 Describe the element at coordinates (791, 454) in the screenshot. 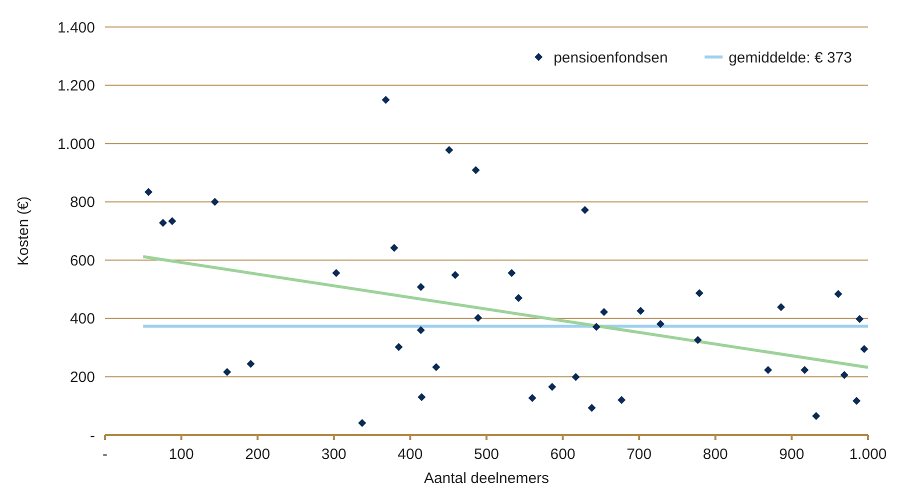

I see `x-tick-label: 900` at that location.